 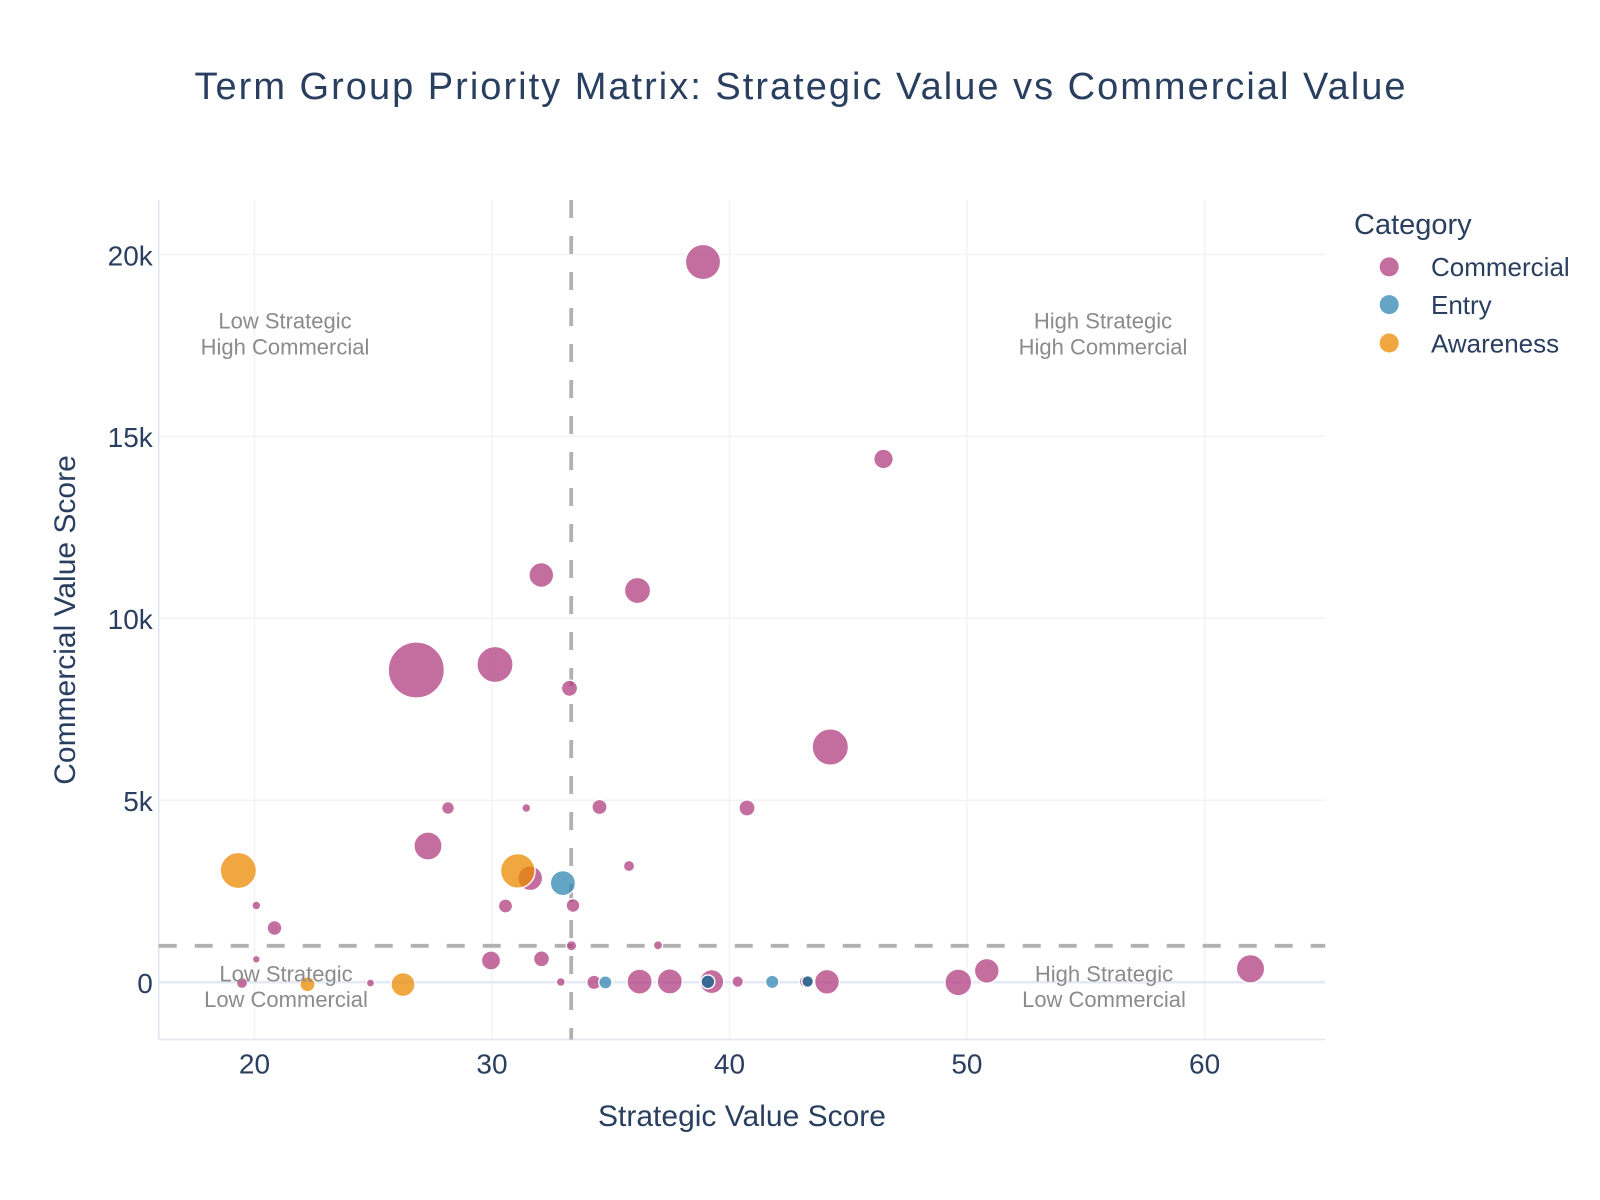 What do you see at coordinates (131, 255) in the screenshot?
I see `svg-text: 20k` at bounding box center [131, 255].